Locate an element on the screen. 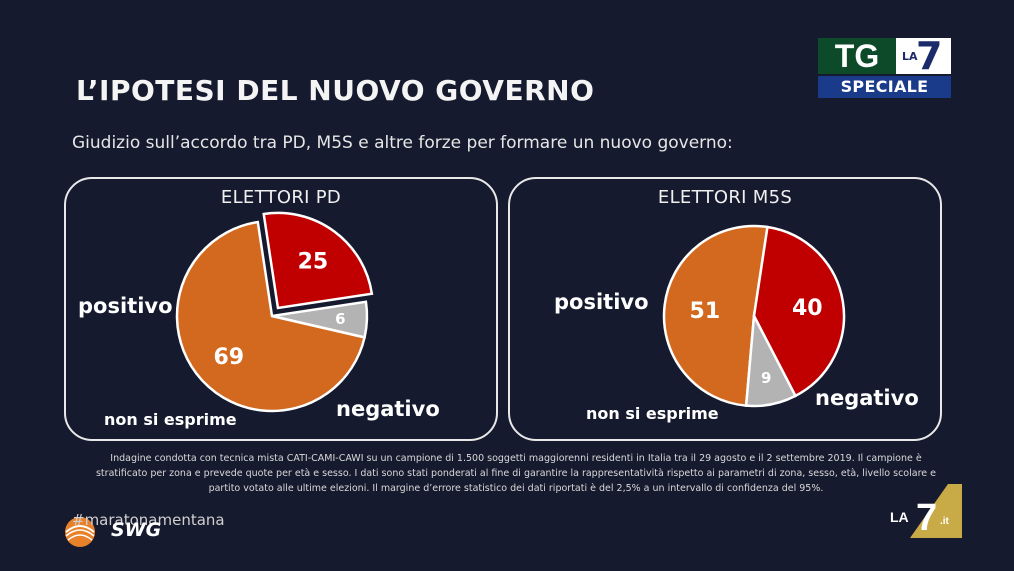 The image size is (1014, 571). corner-la-label: LA is located at coordinates (899, 517).